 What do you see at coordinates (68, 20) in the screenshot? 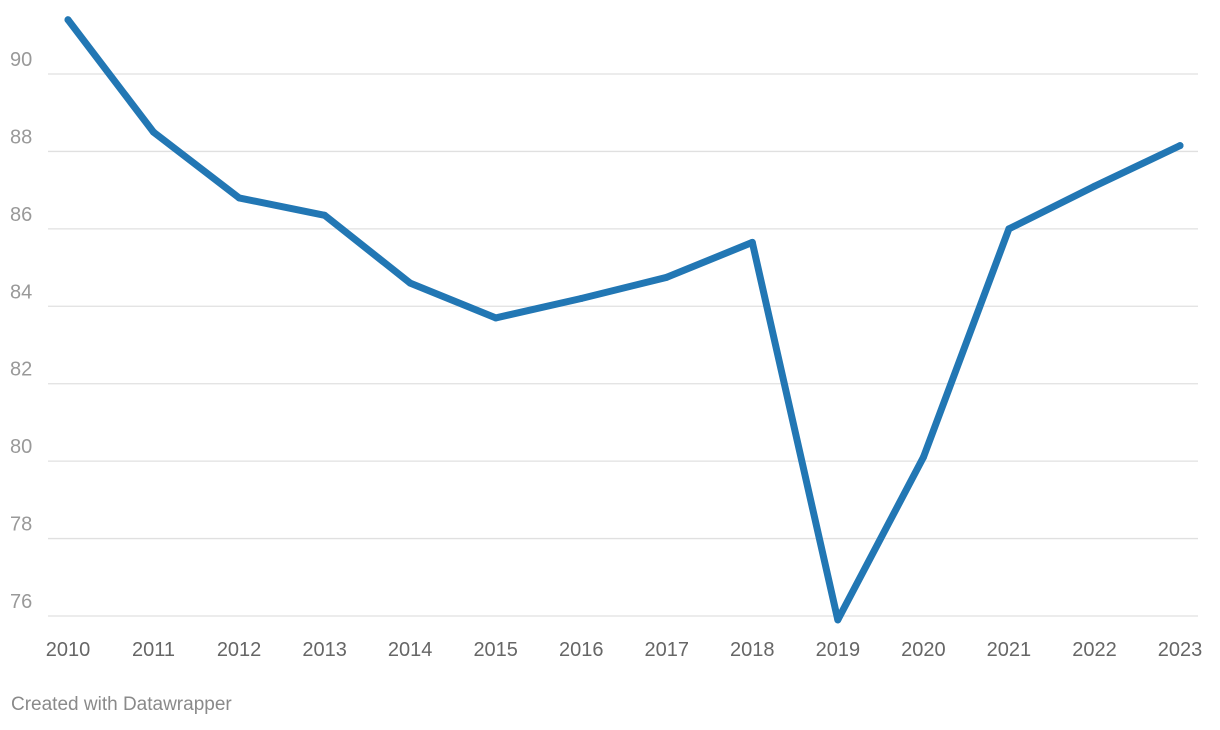
I see `data-point-2010` at bounding box center [68, 20].